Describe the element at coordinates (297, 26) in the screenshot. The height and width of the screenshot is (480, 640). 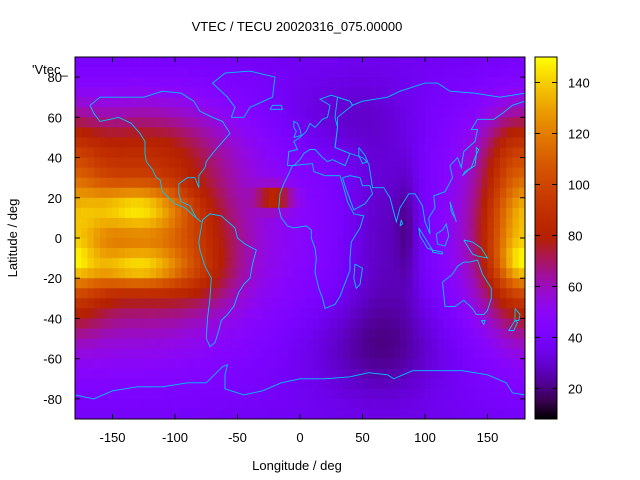
I see `chart-title: VTEC / TECU 20020316_075.00000` at that location.